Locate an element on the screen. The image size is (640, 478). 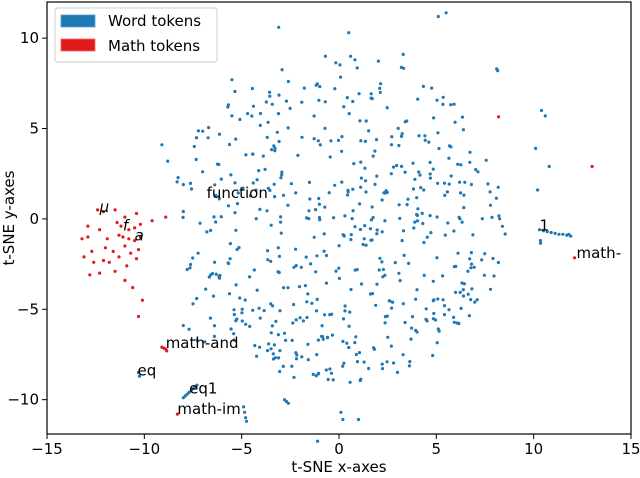
x-tick-label: −10 is located at coordinates (145, 449).